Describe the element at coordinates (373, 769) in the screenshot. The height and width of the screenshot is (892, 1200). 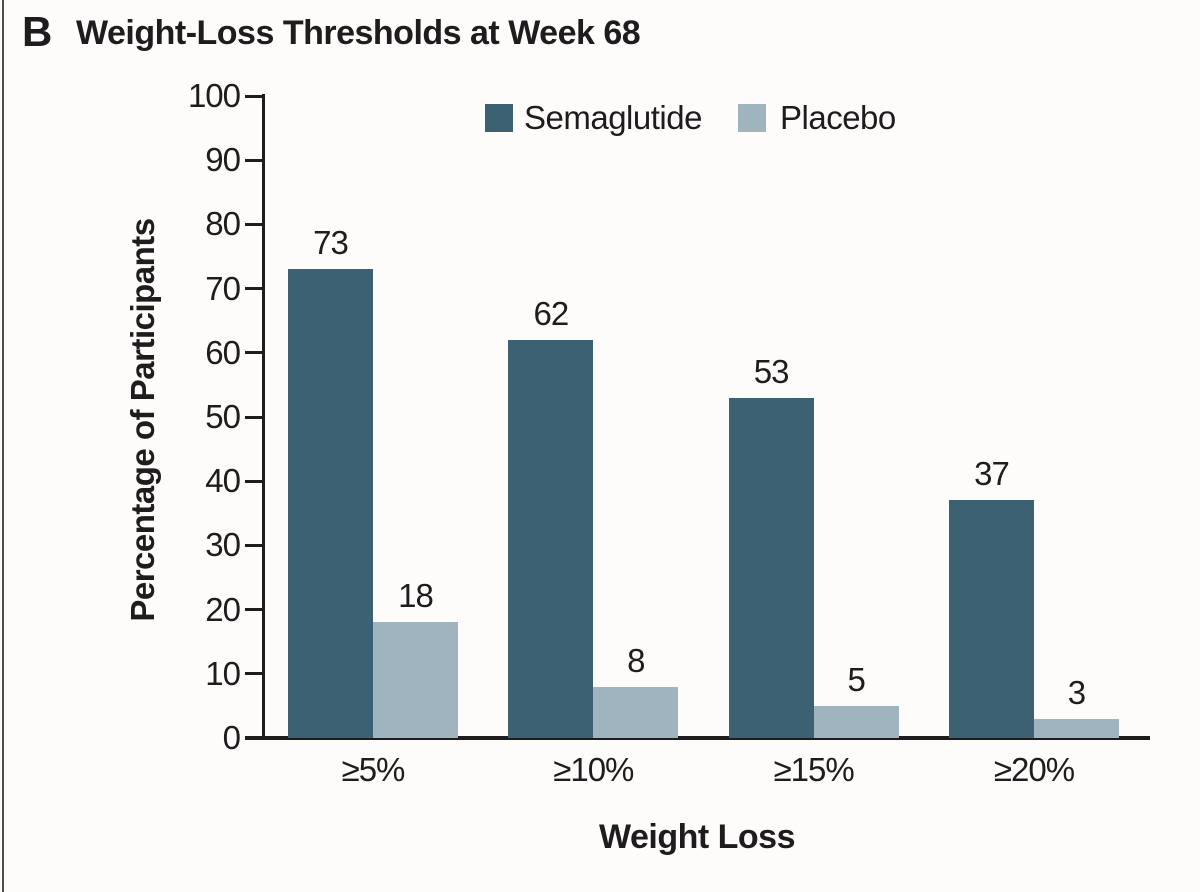
I see `x-tick-label: ≥5%` at that location.